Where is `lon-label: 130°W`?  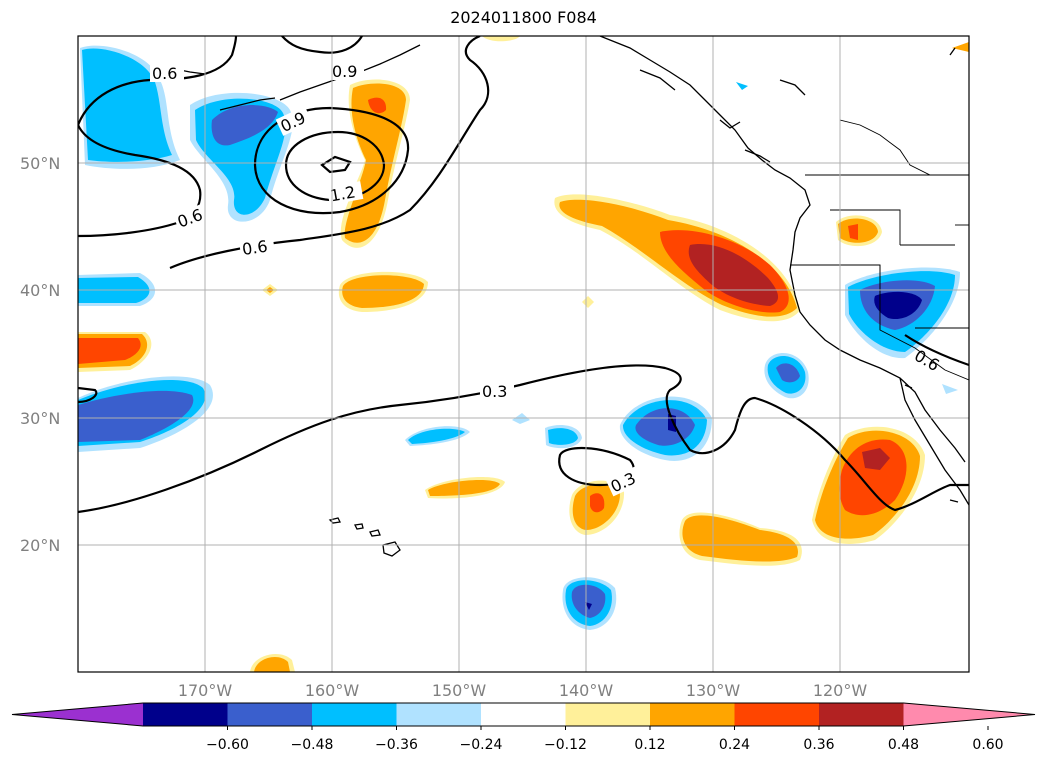
lon-label: 130°W is located at coordinates (713, 690).